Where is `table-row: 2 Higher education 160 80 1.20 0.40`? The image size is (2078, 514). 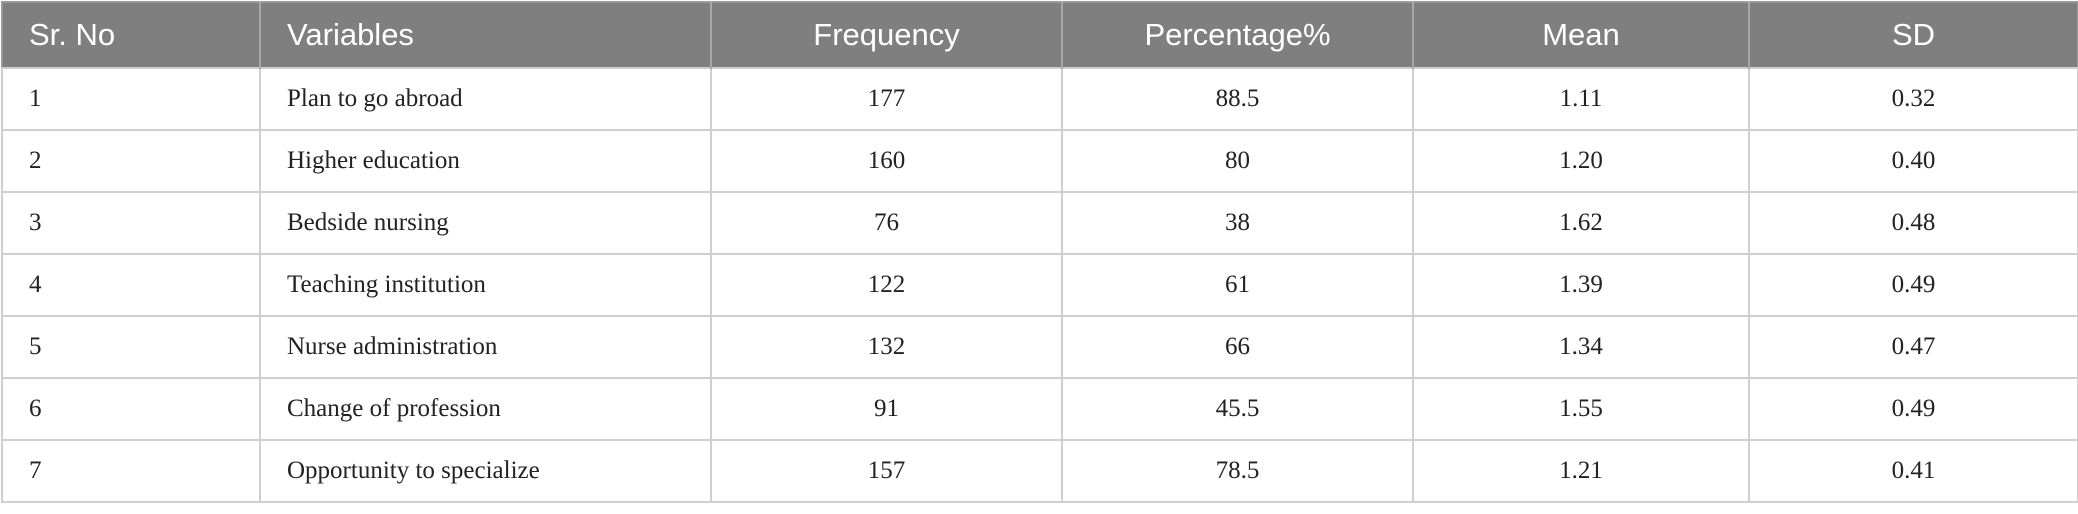
table-row: 2 Higher education 160 80 1.20 0.40 is located at coordinates (1039, 161).